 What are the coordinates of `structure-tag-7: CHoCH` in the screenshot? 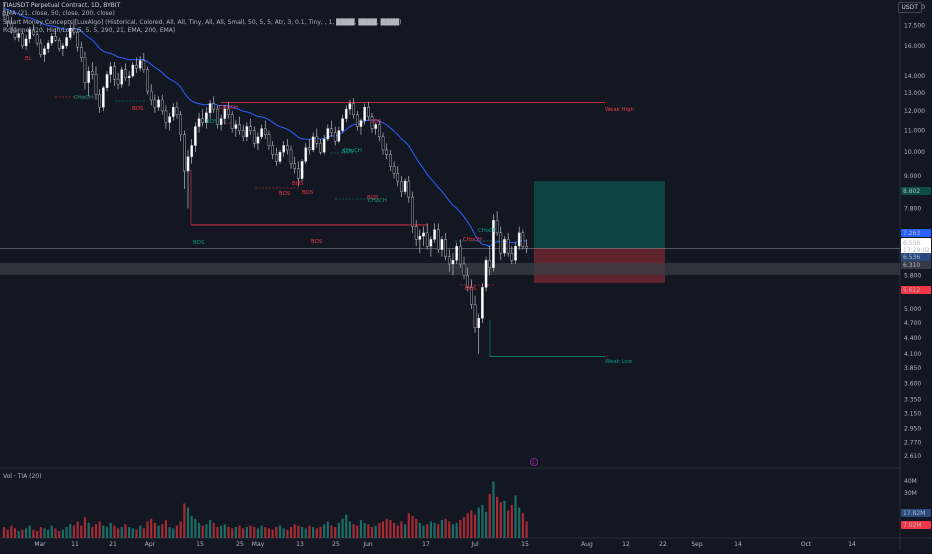 It's located at (377, 201).